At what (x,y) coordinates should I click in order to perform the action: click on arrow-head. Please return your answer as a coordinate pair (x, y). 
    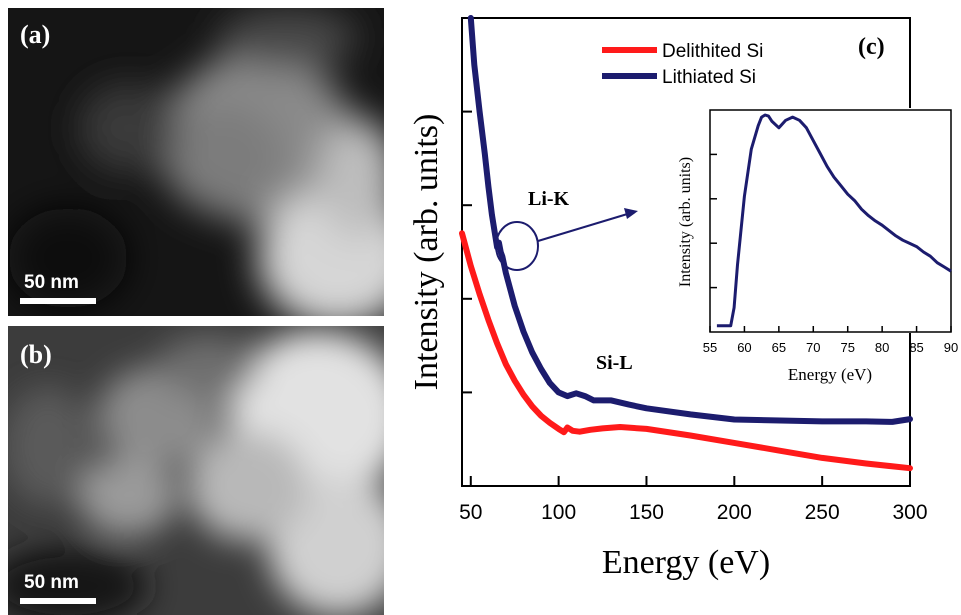
    Looking at the image, I should click on (631, 213).